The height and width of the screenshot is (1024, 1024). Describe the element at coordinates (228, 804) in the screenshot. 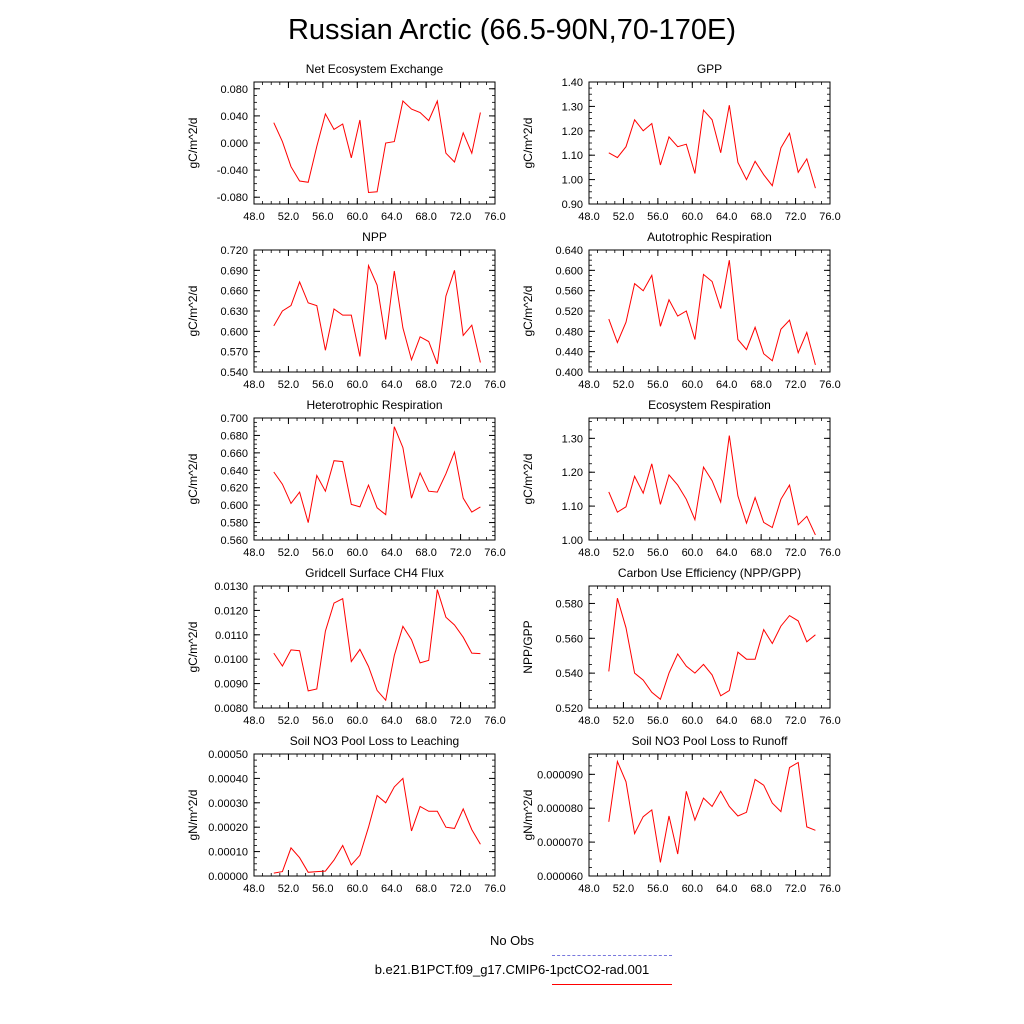

I see `y-tick-label: 0.00030` at that location.